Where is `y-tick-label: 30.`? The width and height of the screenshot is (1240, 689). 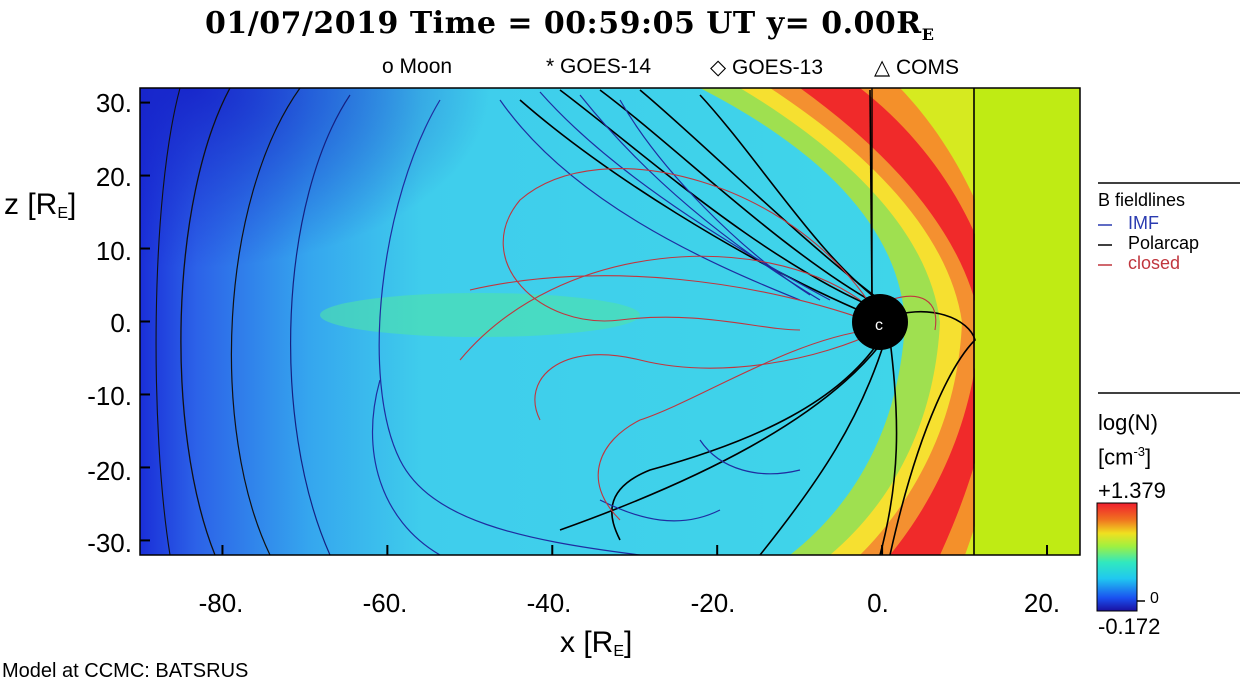 y-tick-label: 30. is located at coordinates (113, 103).